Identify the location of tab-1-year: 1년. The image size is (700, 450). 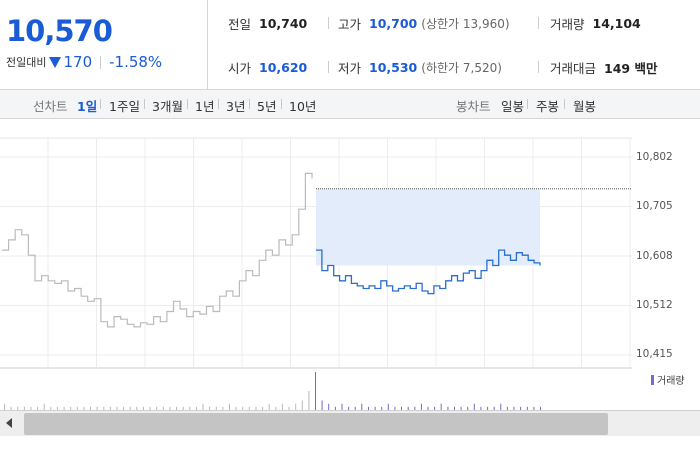
(205, 106).